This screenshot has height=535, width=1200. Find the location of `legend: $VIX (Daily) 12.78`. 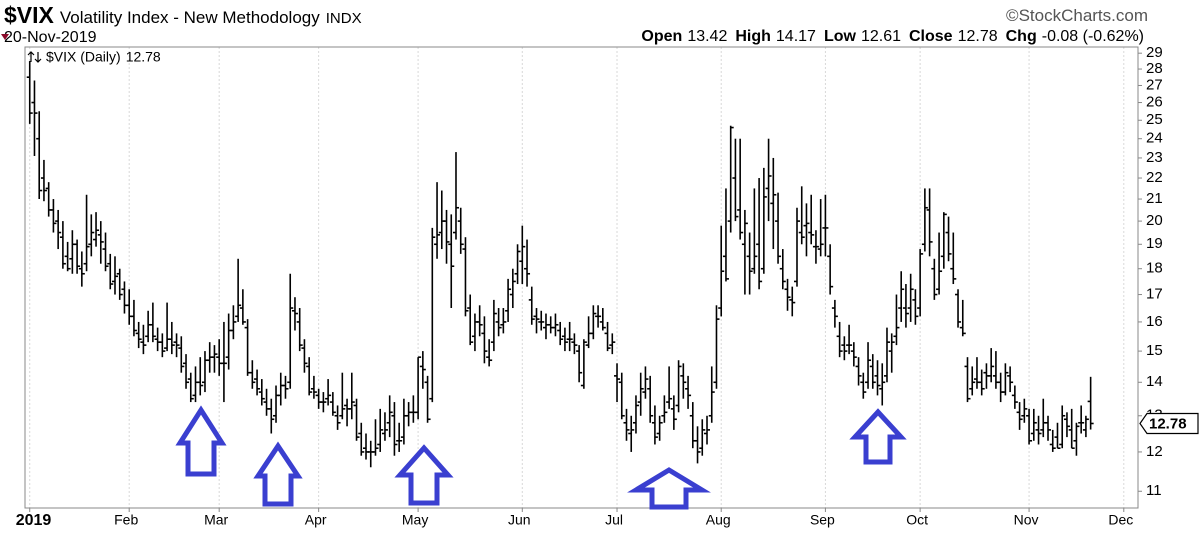

legend: $VIX (Daily) 12.78 is located at coordinates (94, 57).